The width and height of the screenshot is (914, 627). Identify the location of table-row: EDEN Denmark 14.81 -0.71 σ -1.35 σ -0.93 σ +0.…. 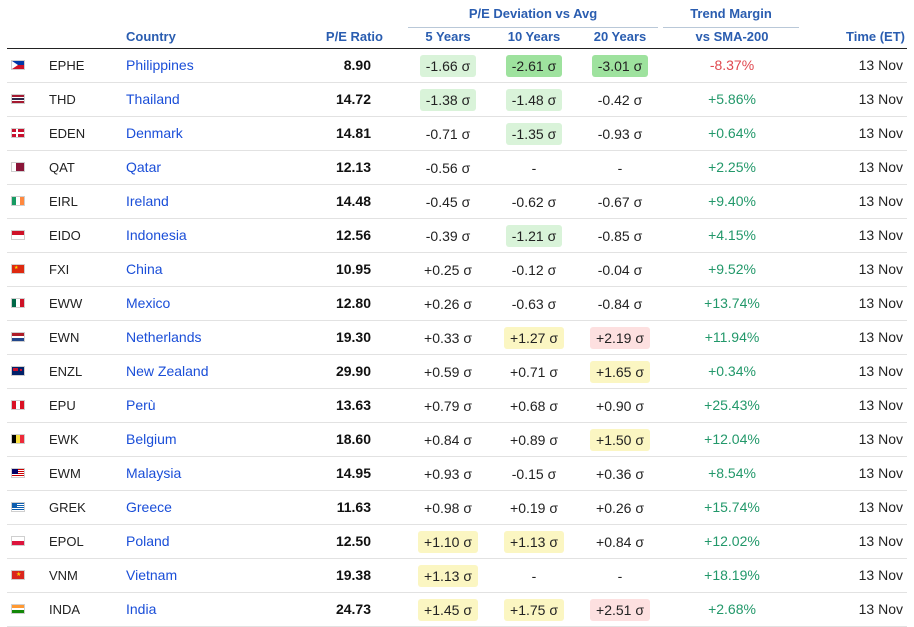
(457, 134).